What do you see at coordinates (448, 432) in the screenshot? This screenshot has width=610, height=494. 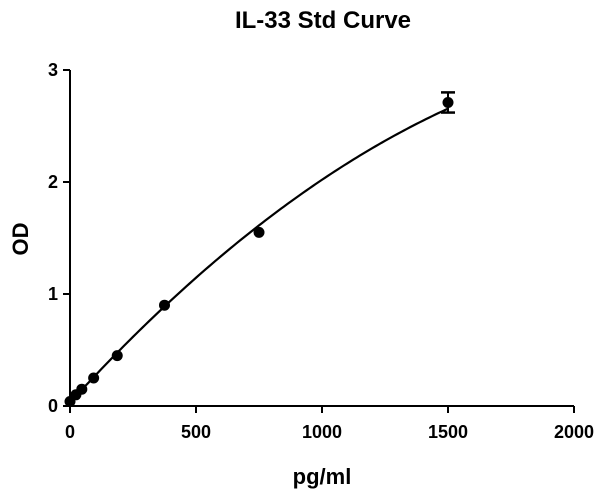 I see `x-tick-label: 1500` at bounding box center [448, 432].